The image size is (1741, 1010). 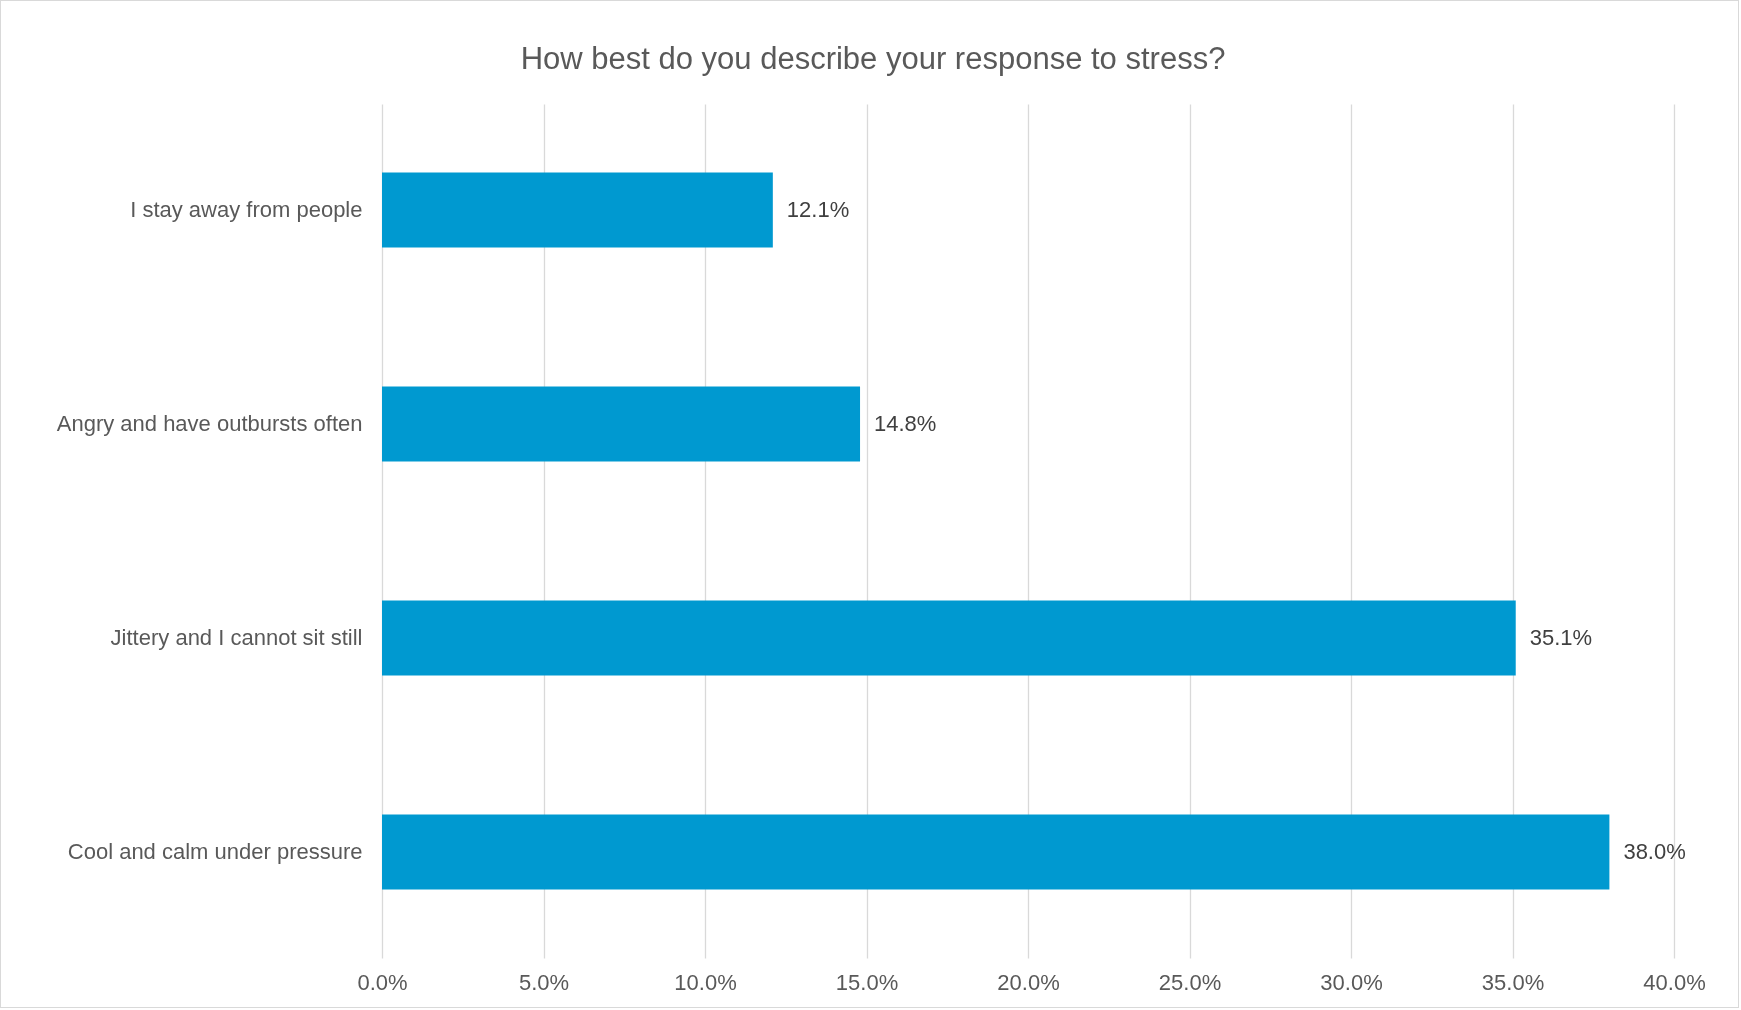 I want to click on y-tick-label: I stay away from people, so click(x=246, y=209).